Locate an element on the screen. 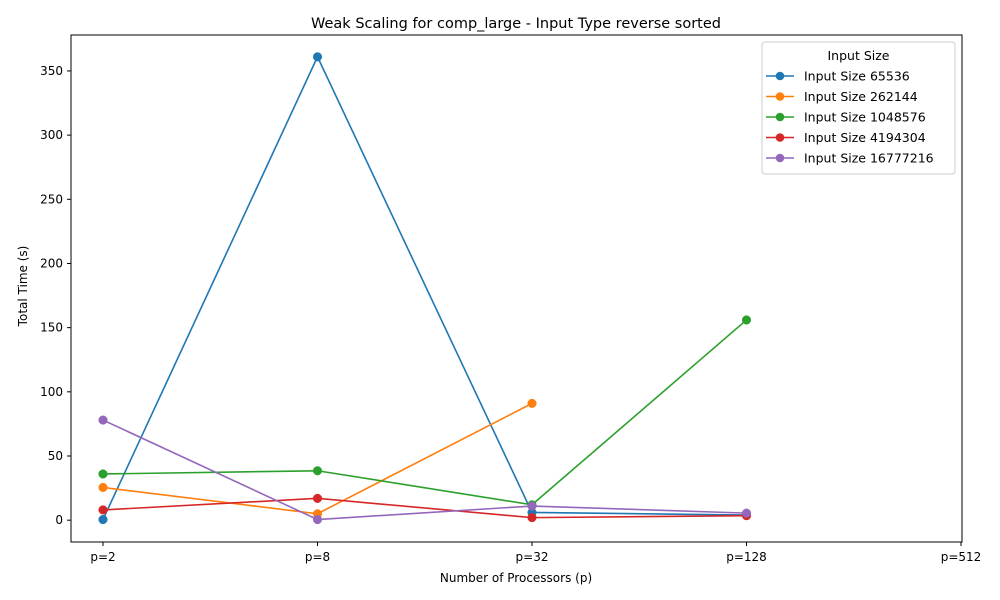 The height and width of the screenshot is (600, 1000). y-axis-label: Total Time (s) is located at coordinates (23, 287).